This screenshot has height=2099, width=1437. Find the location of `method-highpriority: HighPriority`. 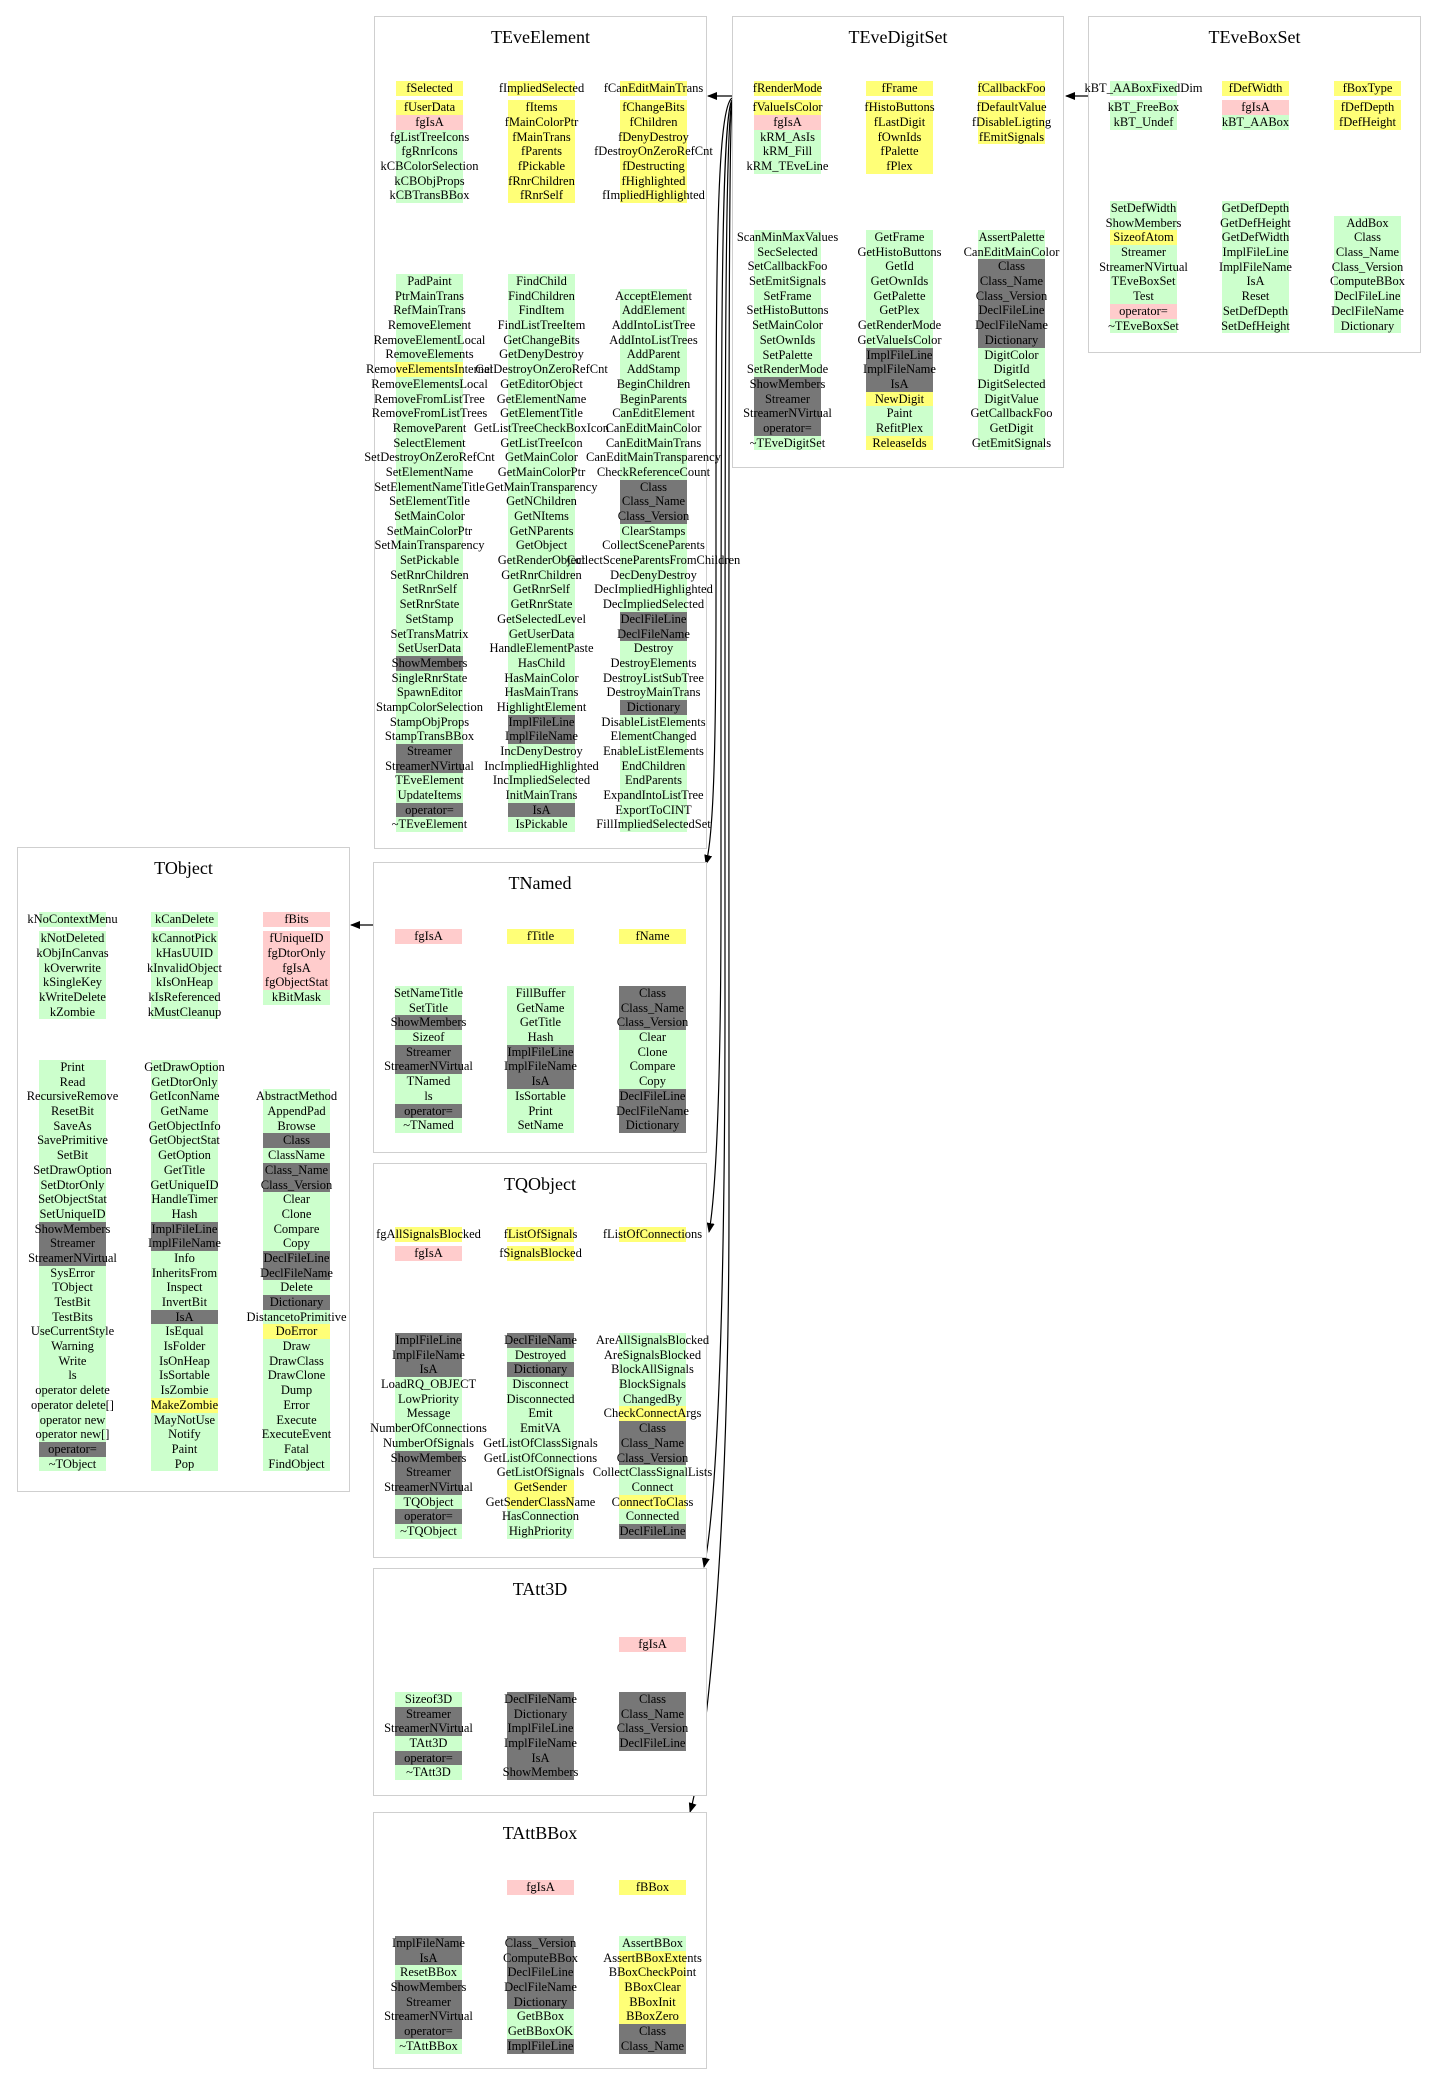

method-highpriority: HighPriority is located at coordinates (540, 1531).